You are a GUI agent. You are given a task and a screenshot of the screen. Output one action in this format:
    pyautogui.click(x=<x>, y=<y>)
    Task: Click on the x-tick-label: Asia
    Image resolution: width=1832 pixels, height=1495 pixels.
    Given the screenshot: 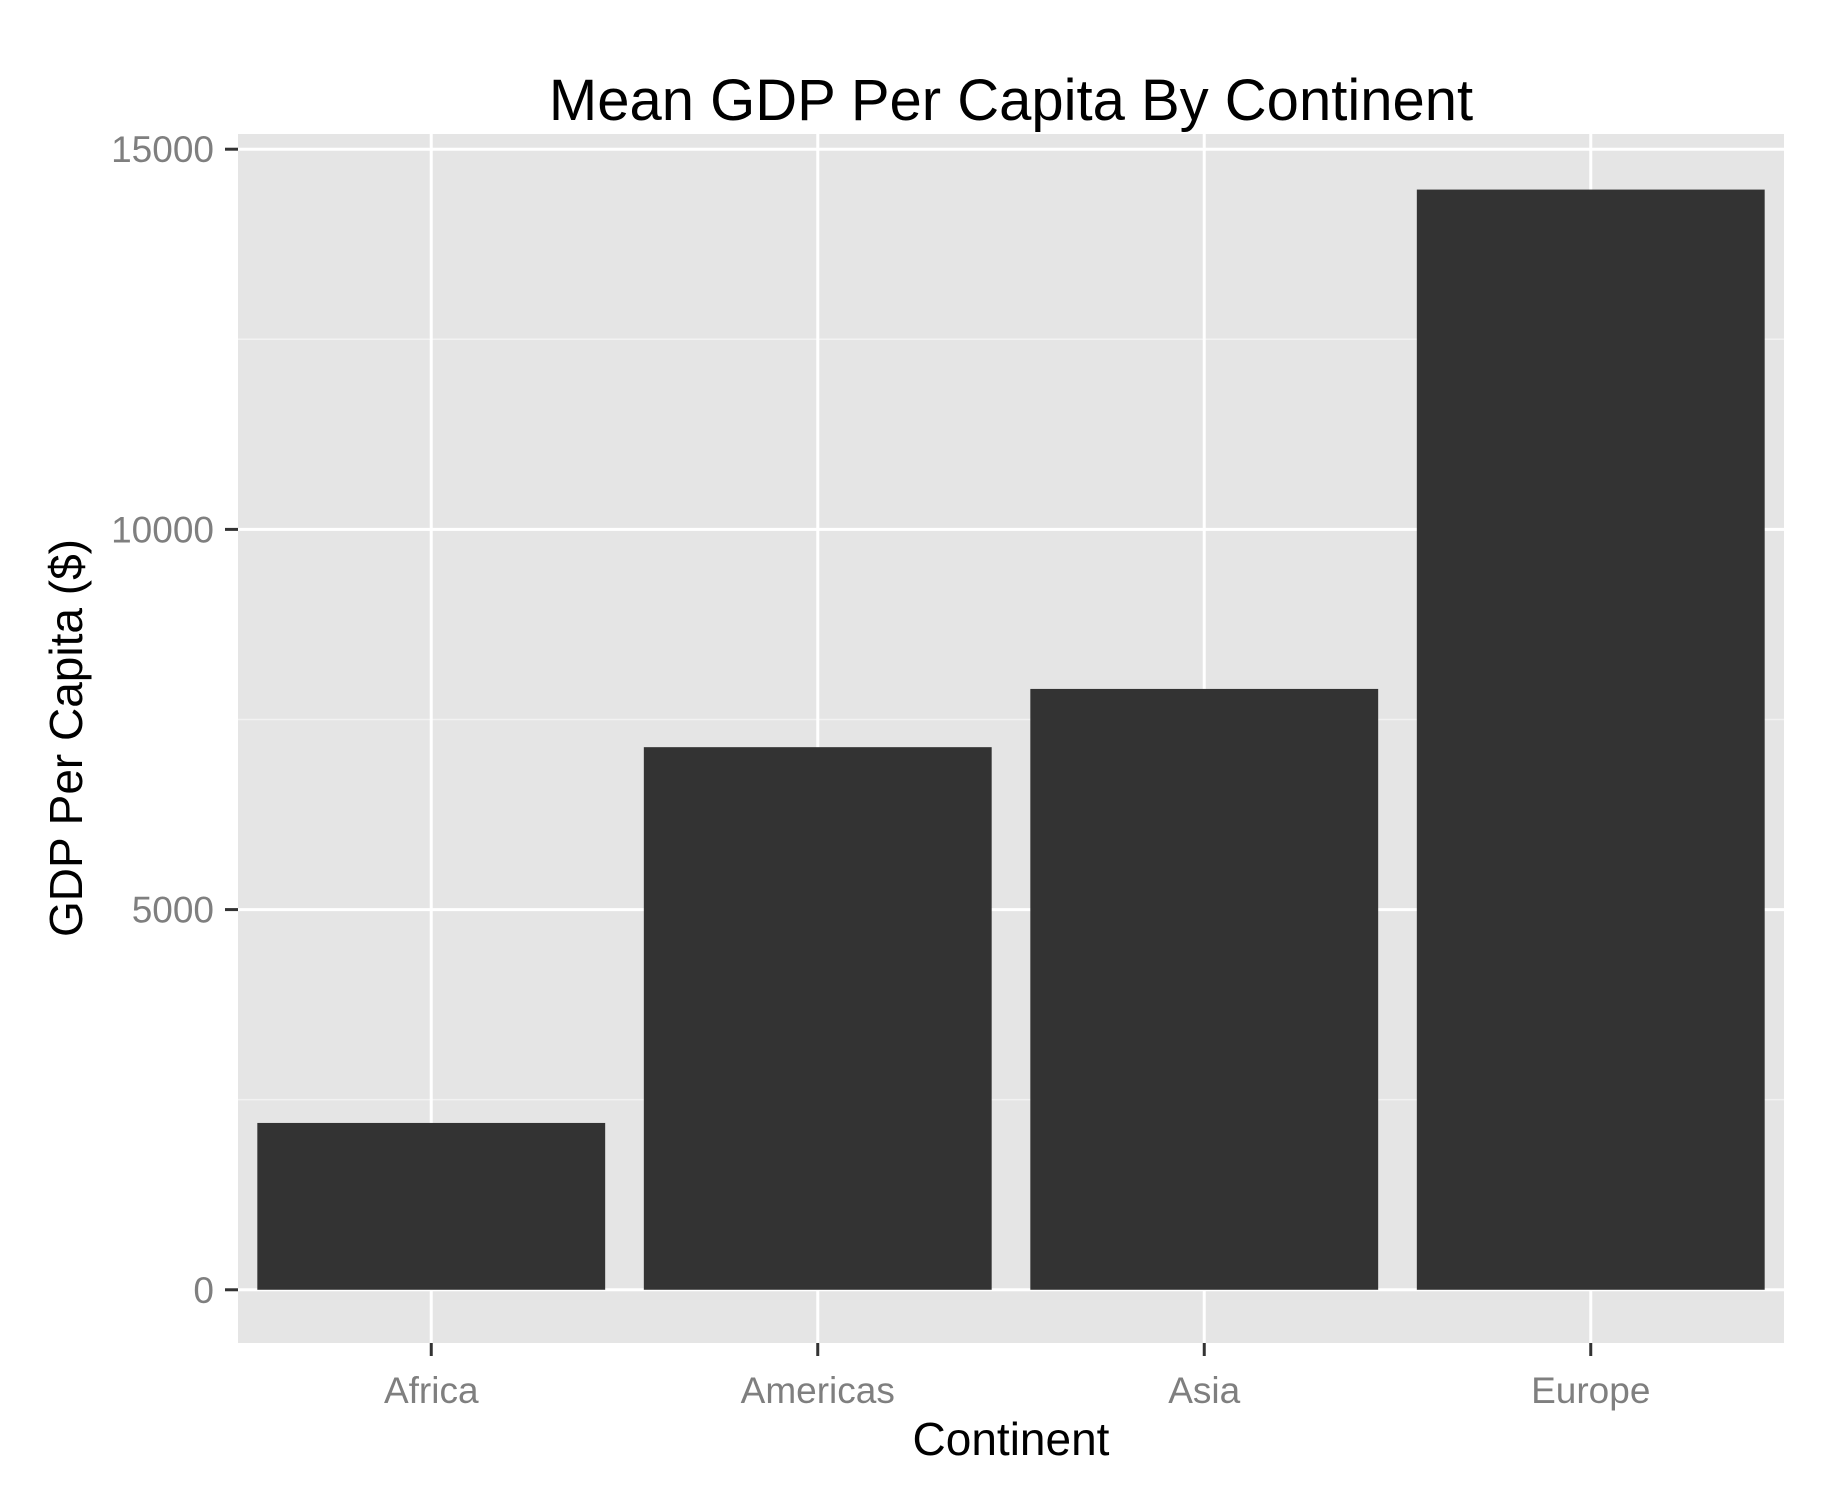 What is the action you would take?
    pyautogui.click(x=1204, y=1390)
    